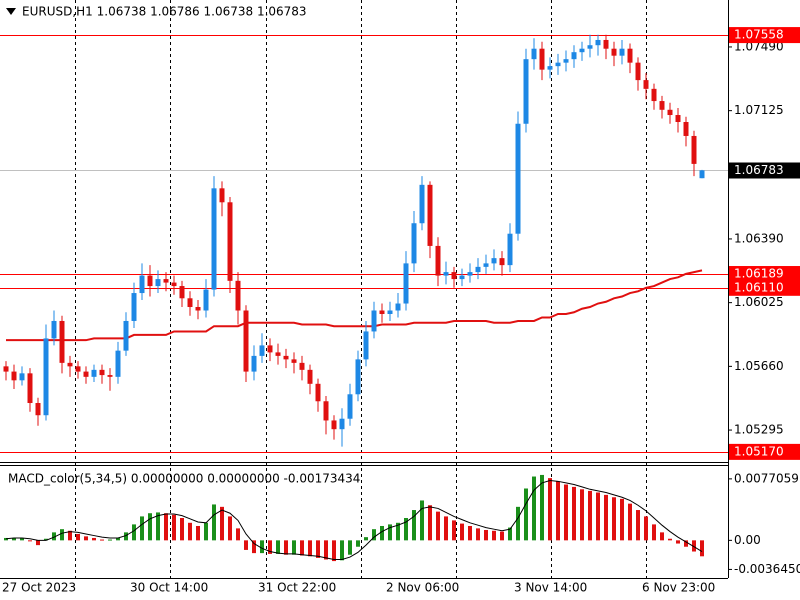  What do you see at coordinates (759, 287) in the screenshot?
I see `level-label: 1.06110` at bounding box center [759, 287].